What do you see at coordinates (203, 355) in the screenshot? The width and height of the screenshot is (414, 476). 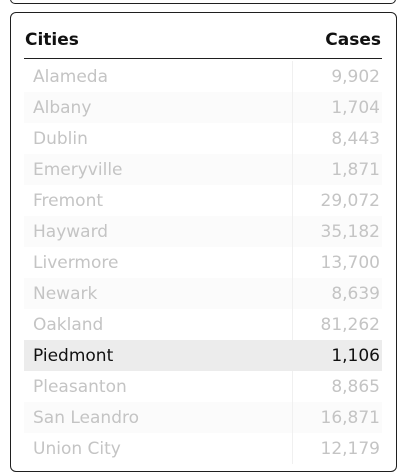 I see `table-row-selected: Piedmont 1,106` at bounding box center [203, 355].